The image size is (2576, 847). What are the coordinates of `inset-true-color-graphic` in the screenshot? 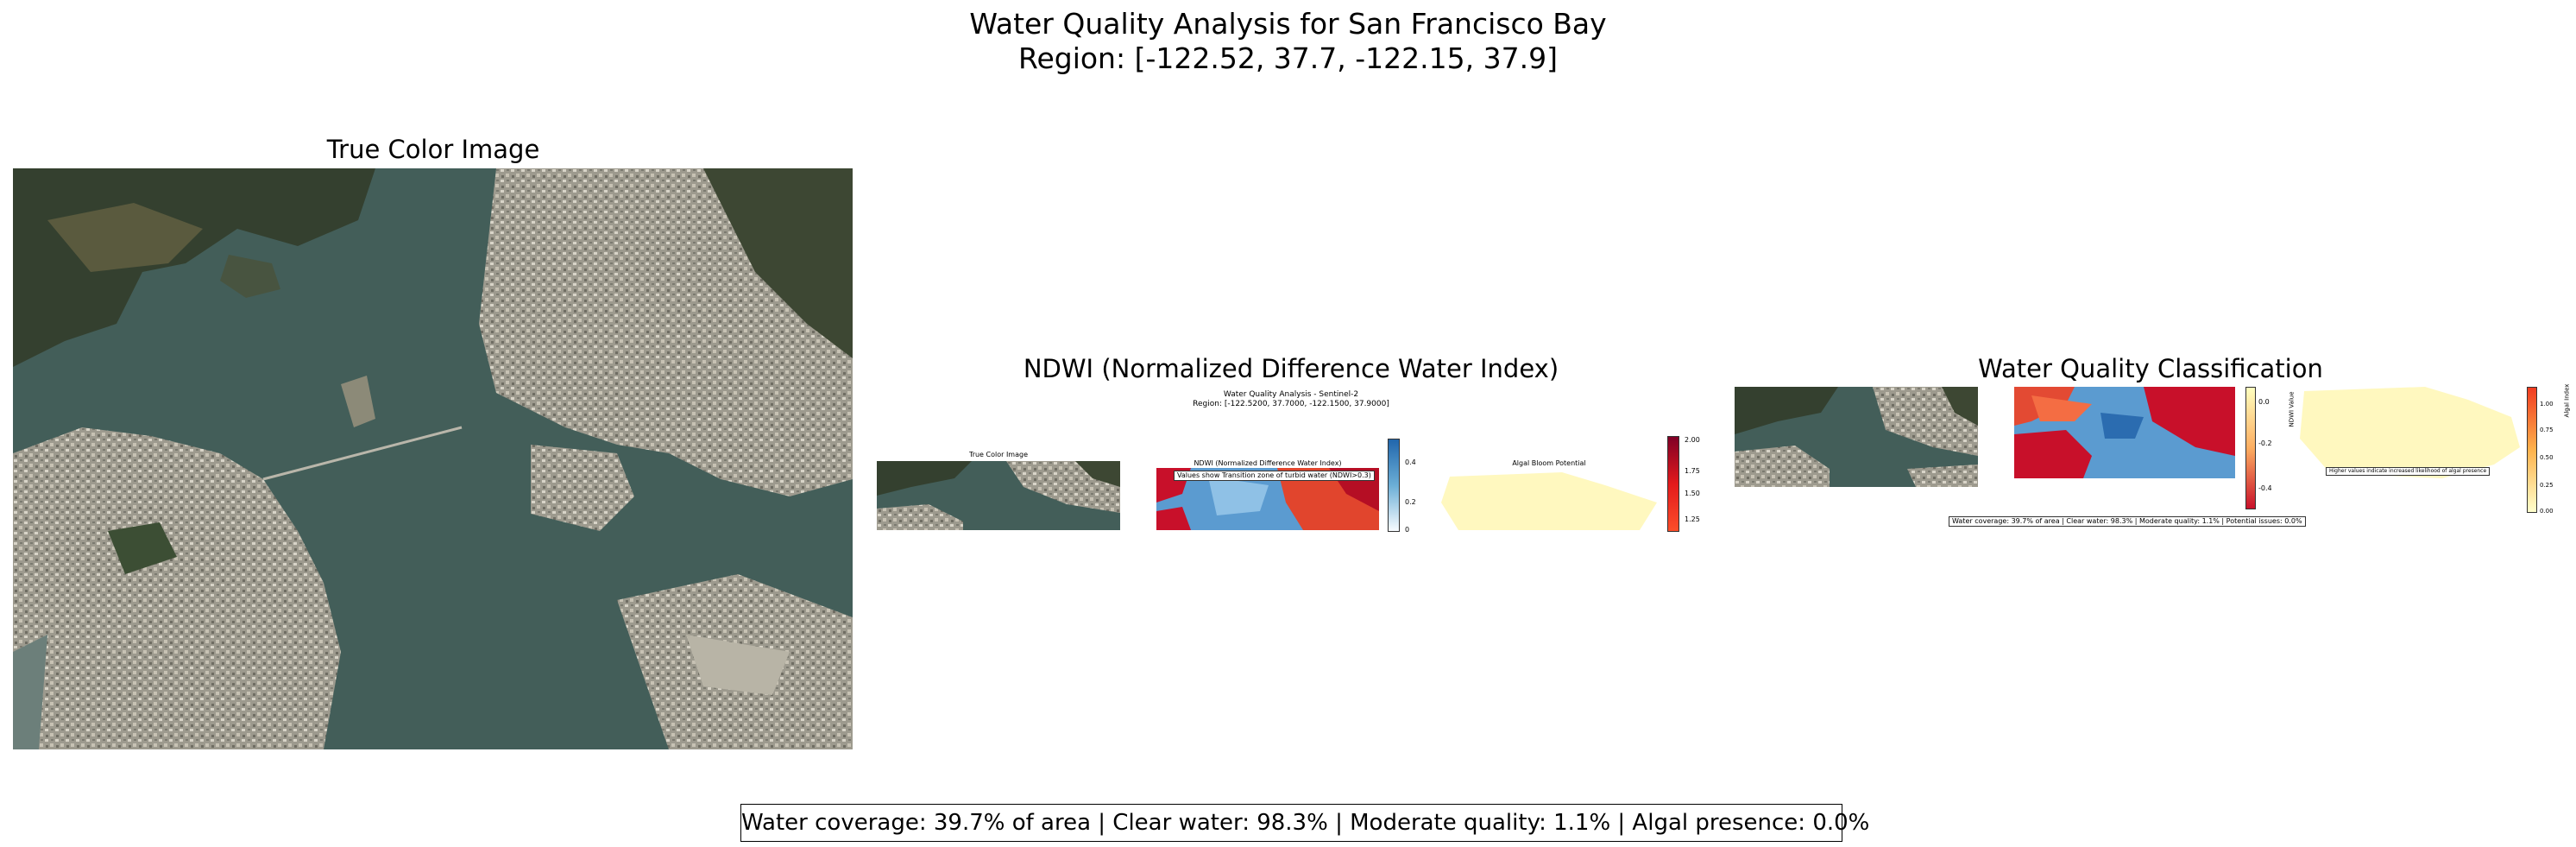 It's located at (998, 495).